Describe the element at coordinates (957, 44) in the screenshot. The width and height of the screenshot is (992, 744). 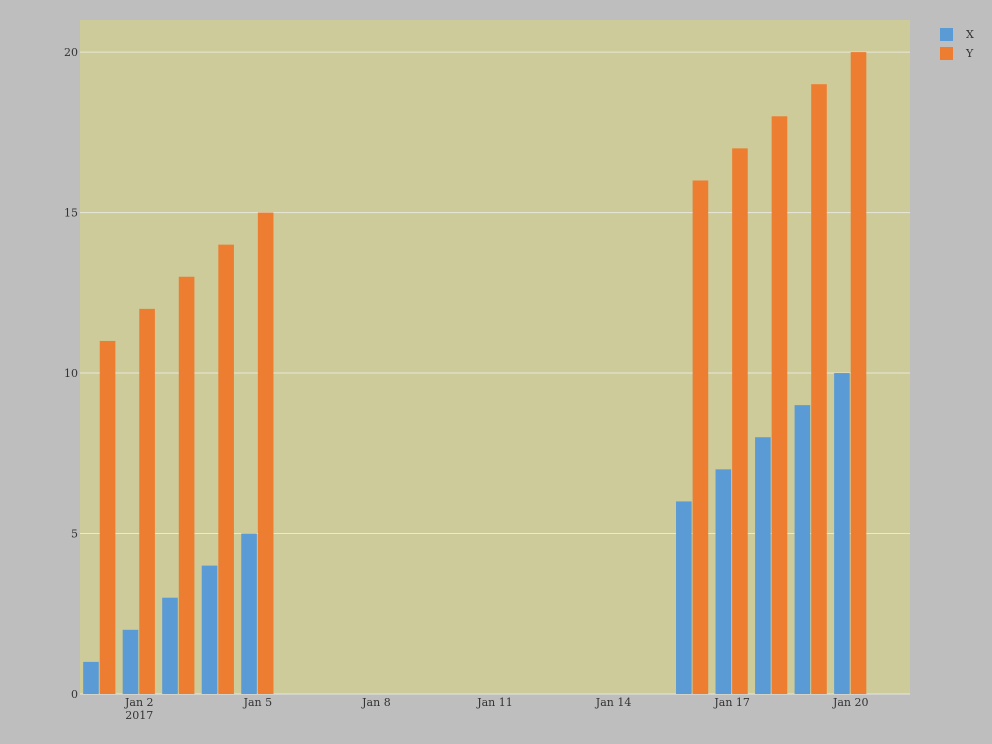
I see `legend: XY` at that location.